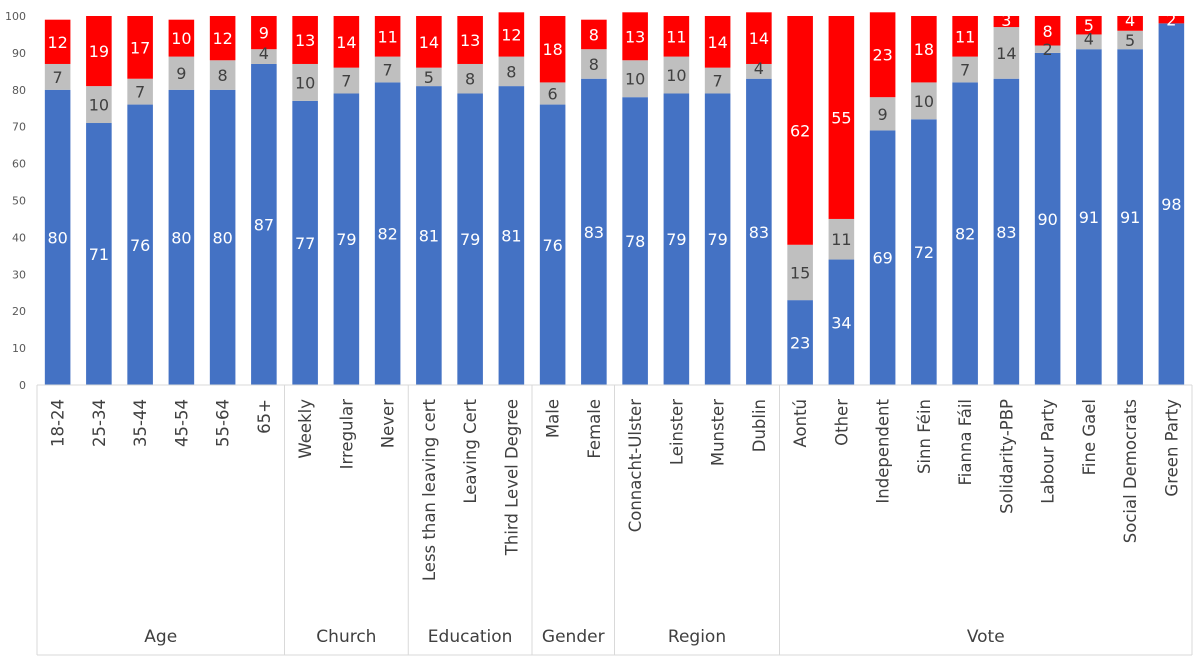 The height and width of the screenshot is (657, 1200). I want to click on data-label: 4, so click(1089, 38).